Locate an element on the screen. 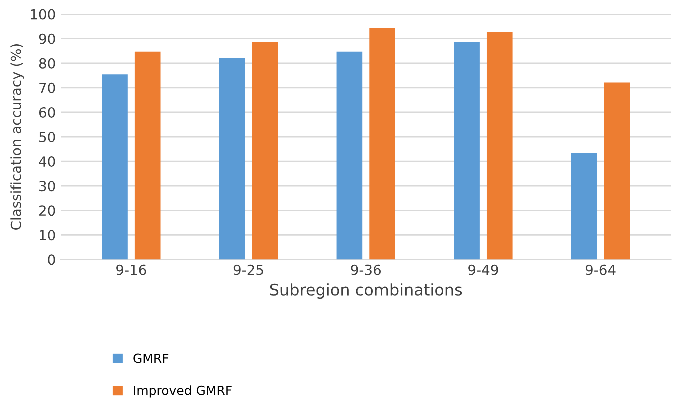  y-tick-label: 40 is located at coordinates (47, 162).